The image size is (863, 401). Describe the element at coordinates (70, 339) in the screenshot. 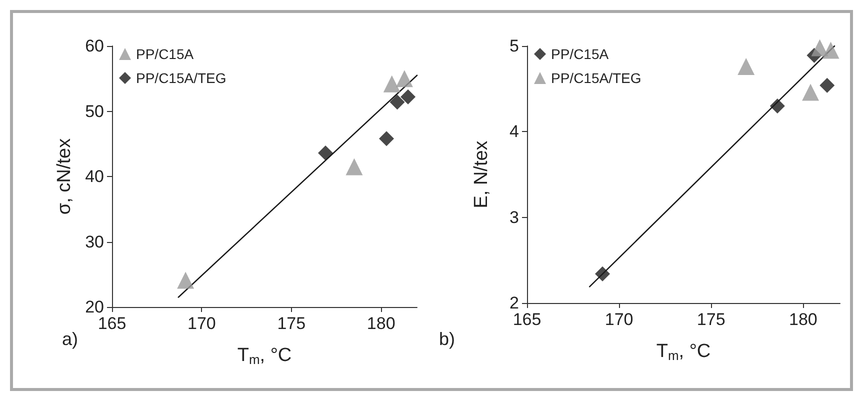

I see `text: a)` at that location.